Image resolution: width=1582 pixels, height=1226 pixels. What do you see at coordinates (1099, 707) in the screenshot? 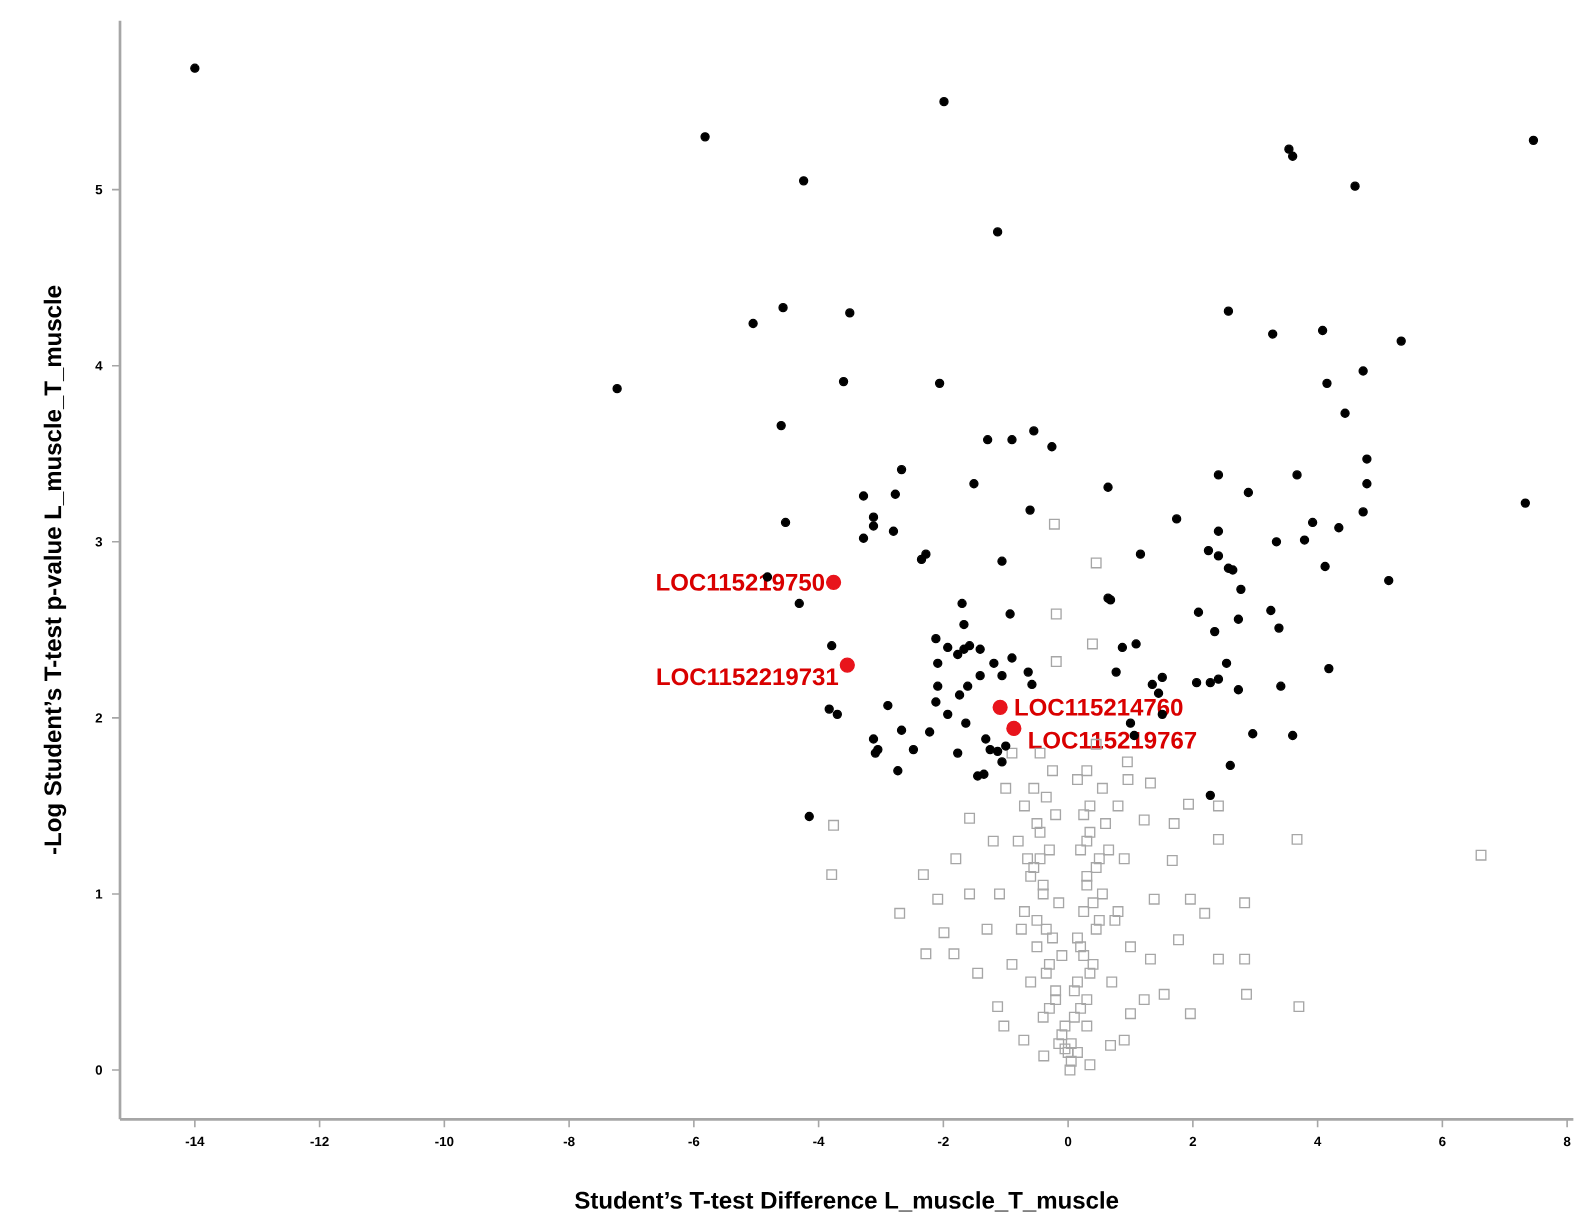
I see `annotation: LOC115214760` at bounding box center [1099, 707].